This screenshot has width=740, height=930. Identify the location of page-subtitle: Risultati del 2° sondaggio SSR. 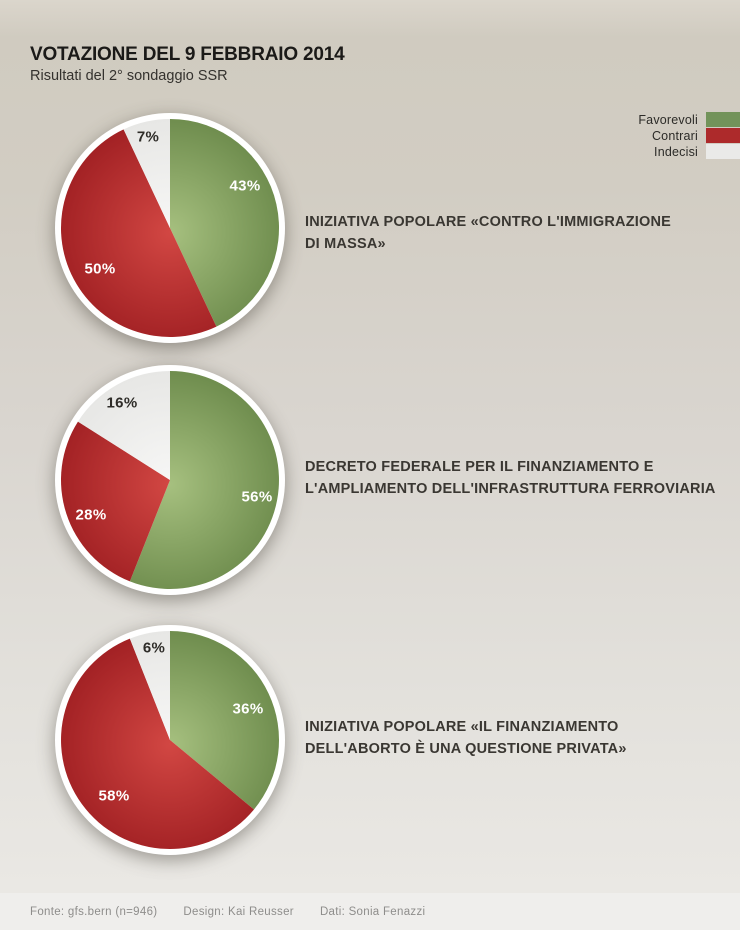
(129, 76).